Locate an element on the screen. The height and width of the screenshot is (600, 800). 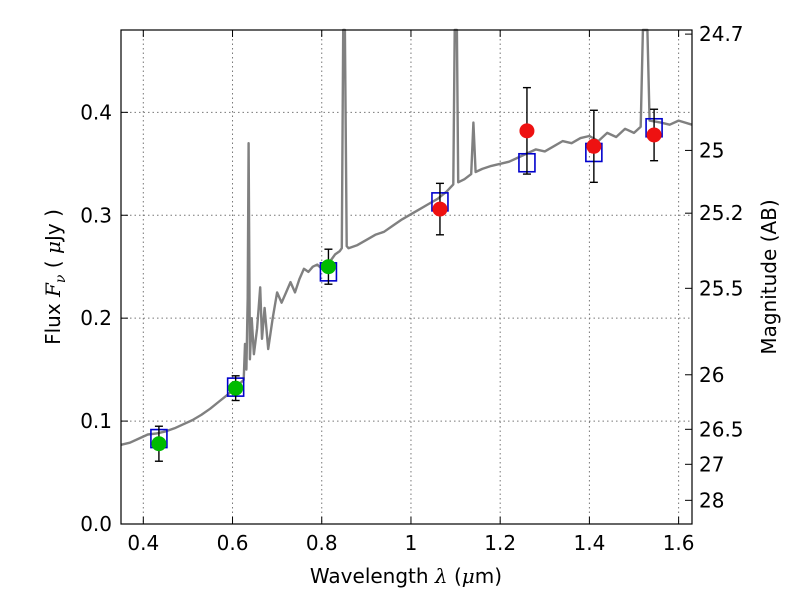
y-tick-label-3: 0.3 is located at coordinates (96, 215).